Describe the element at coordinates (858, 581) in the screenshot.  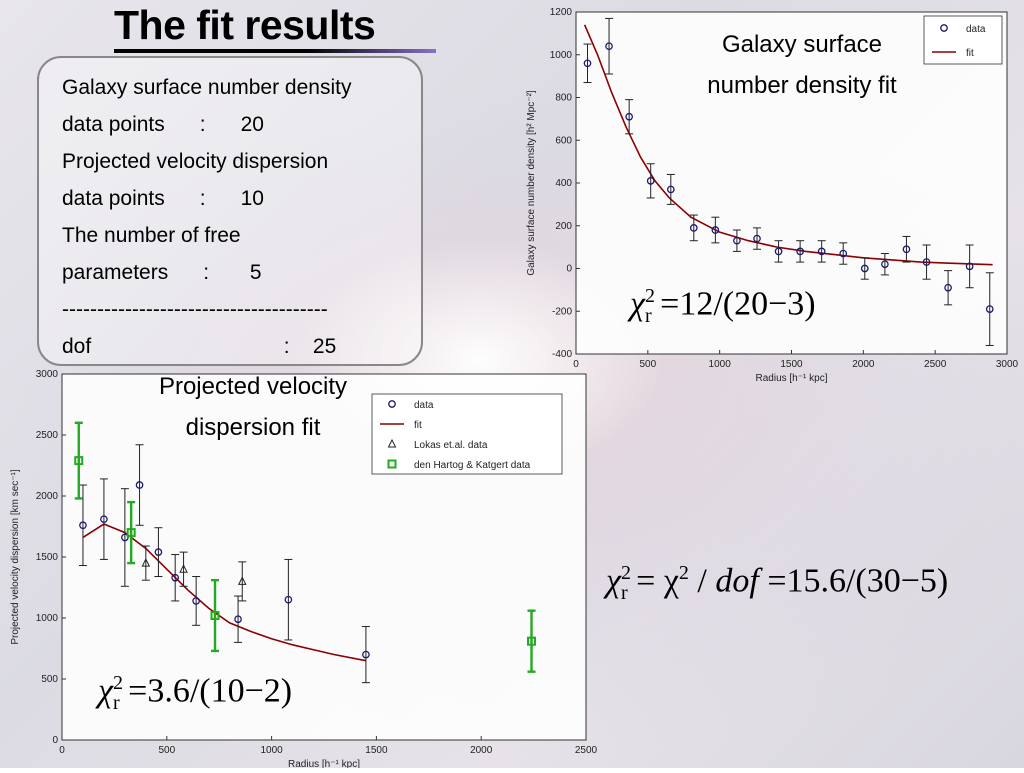
I see `formula-value: =15.6/(30−5)` at that location.